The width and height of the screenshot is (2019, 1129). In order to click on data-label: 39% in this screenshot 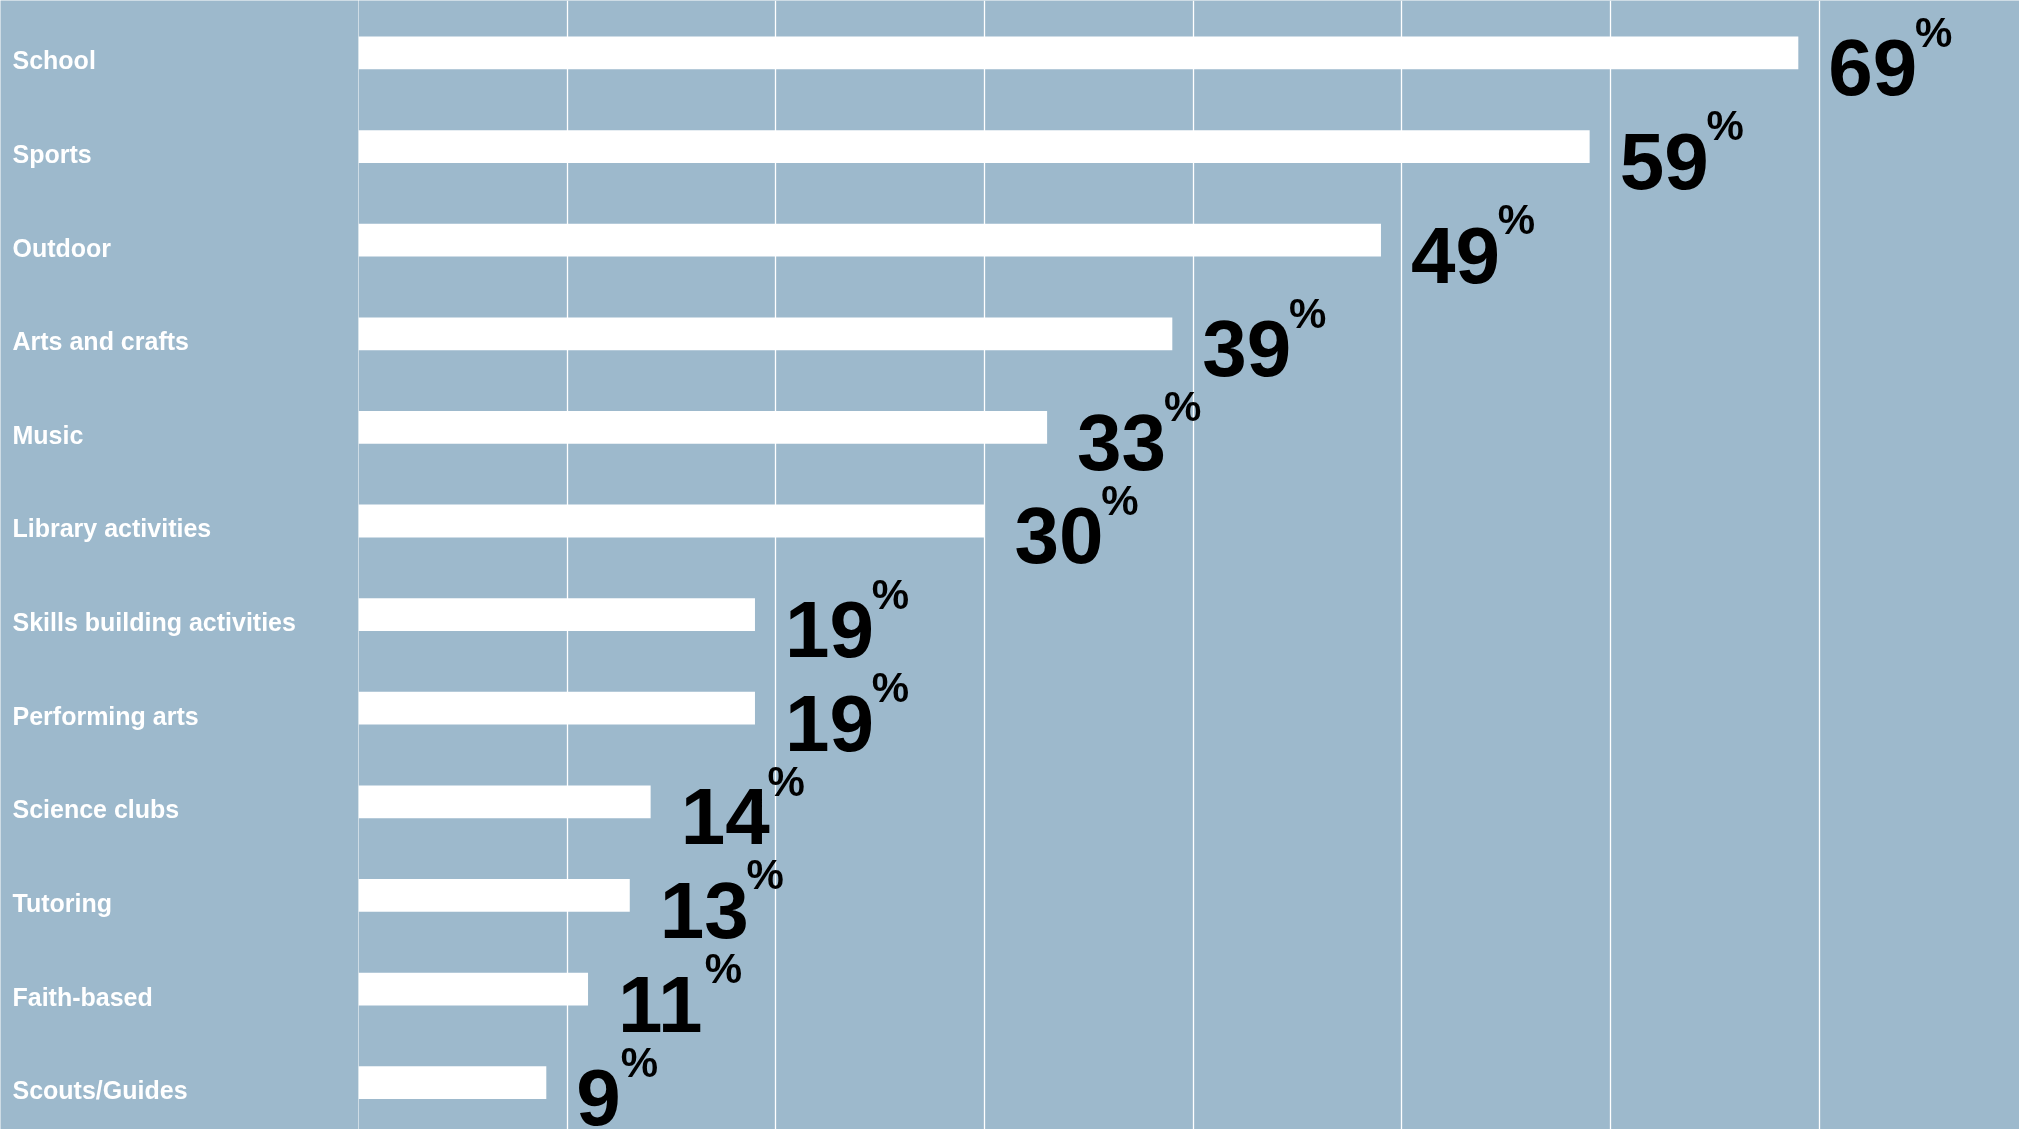, I will do `click(1264, 341)`.